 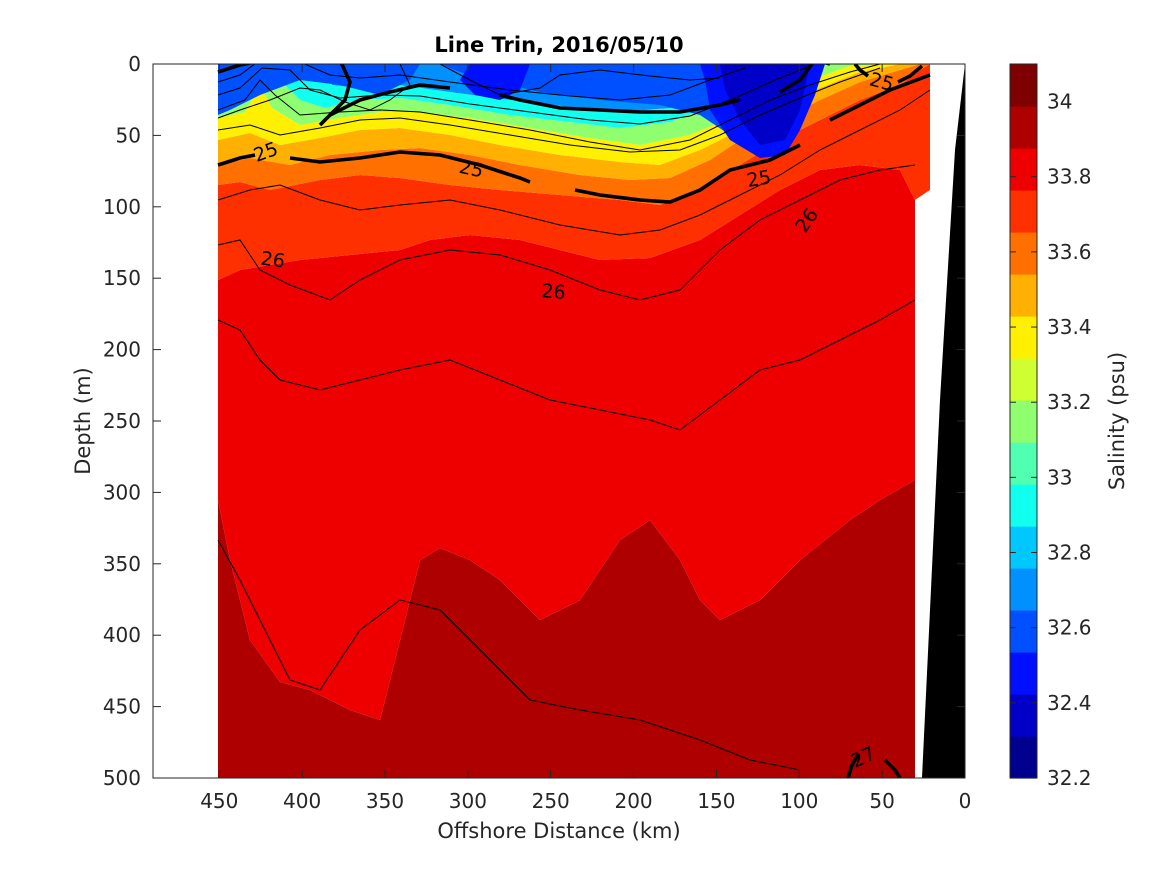 What do you see at coordinates (390, 100) in the screenshot?
I see `contour-25-mid` at bounding box center [390, 100].